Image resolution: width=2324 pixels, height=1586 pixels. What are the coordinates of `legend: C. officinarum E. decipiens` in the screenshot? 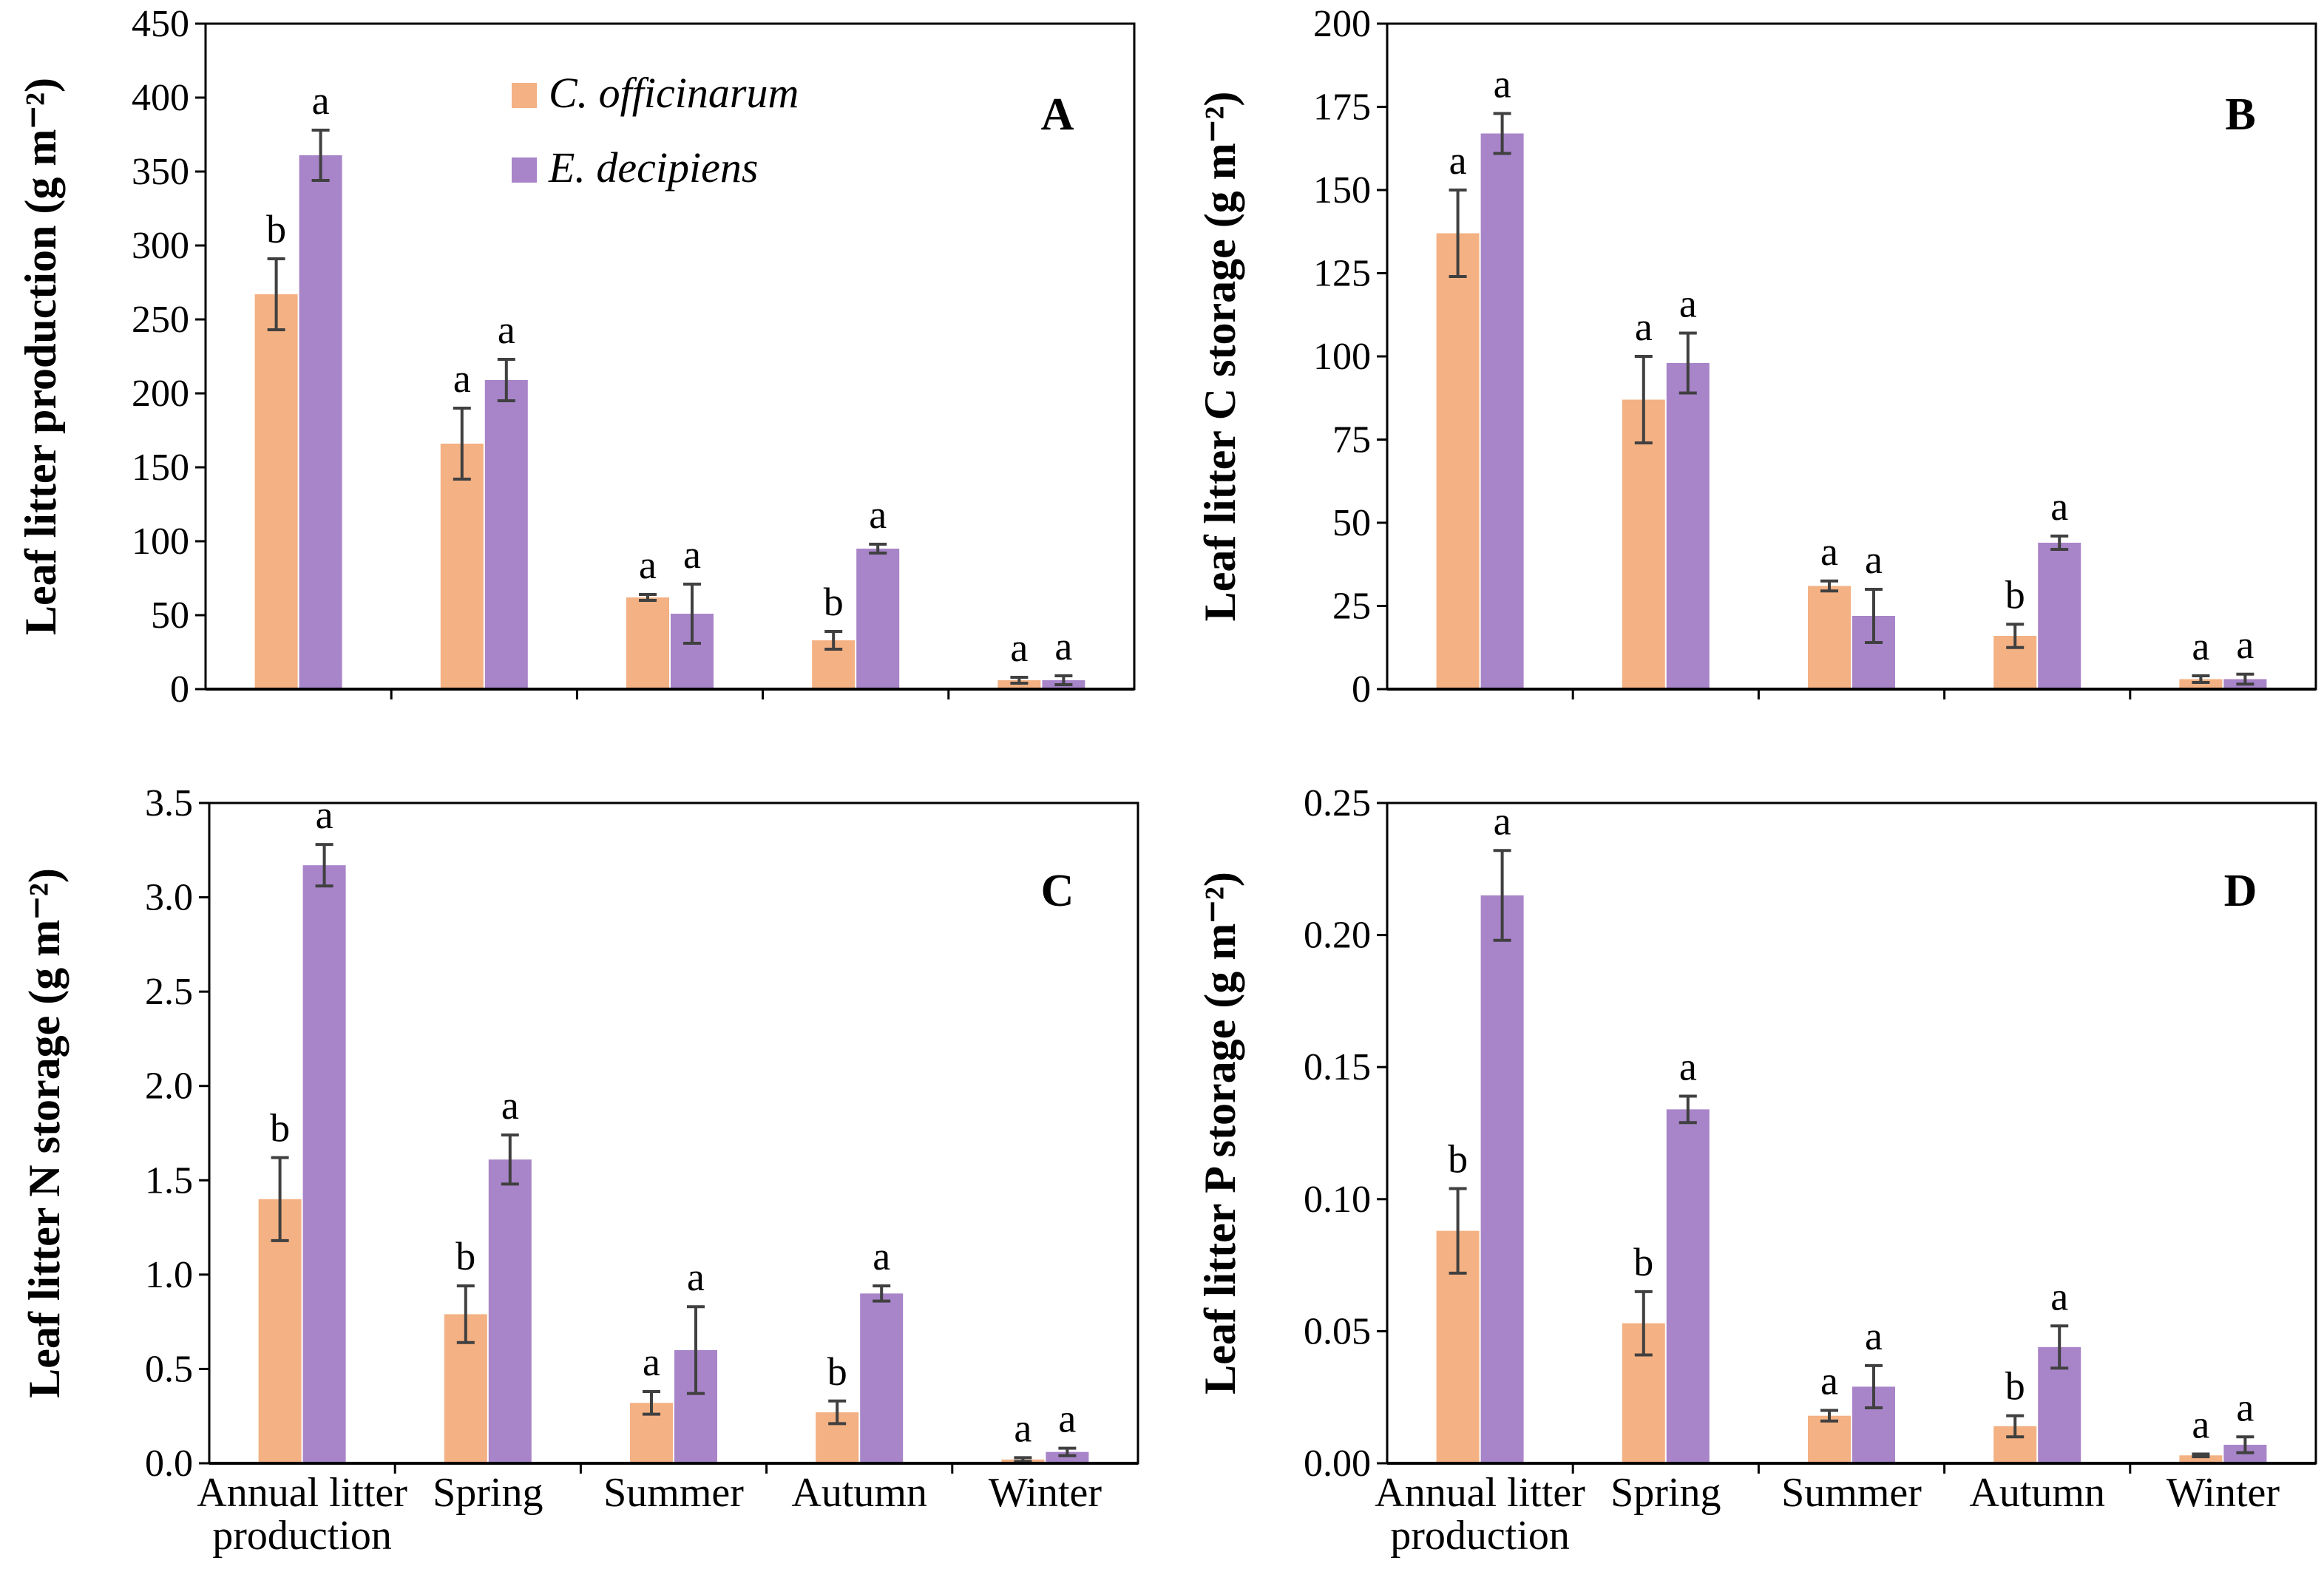 It's located at (655, 130).